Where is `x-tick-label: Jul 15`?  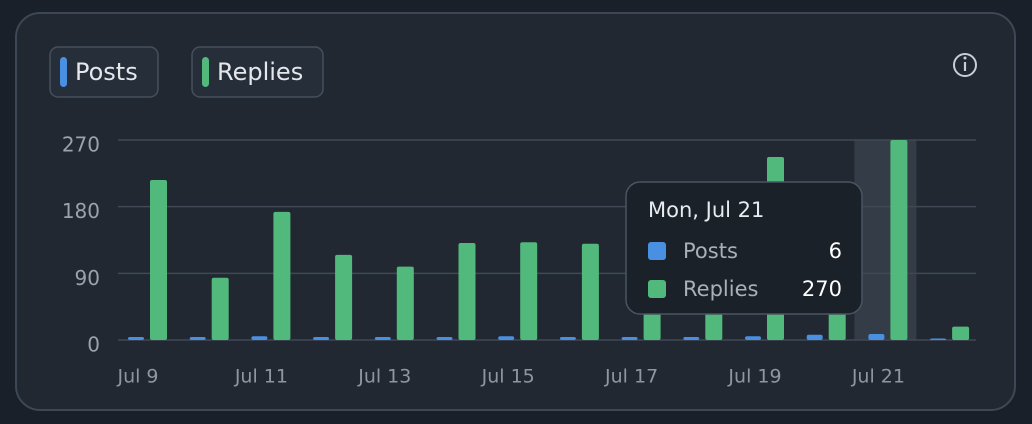
x-tick-label: Jul 15 is located at coordinates (508, 377).